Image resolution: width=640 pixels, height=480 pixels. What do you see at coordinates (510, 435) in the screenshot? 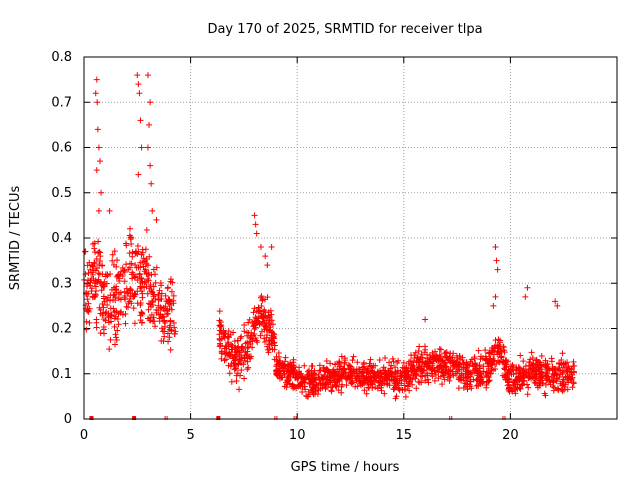
I see `x-tick-label: 20` at bounding box center [510, 435].